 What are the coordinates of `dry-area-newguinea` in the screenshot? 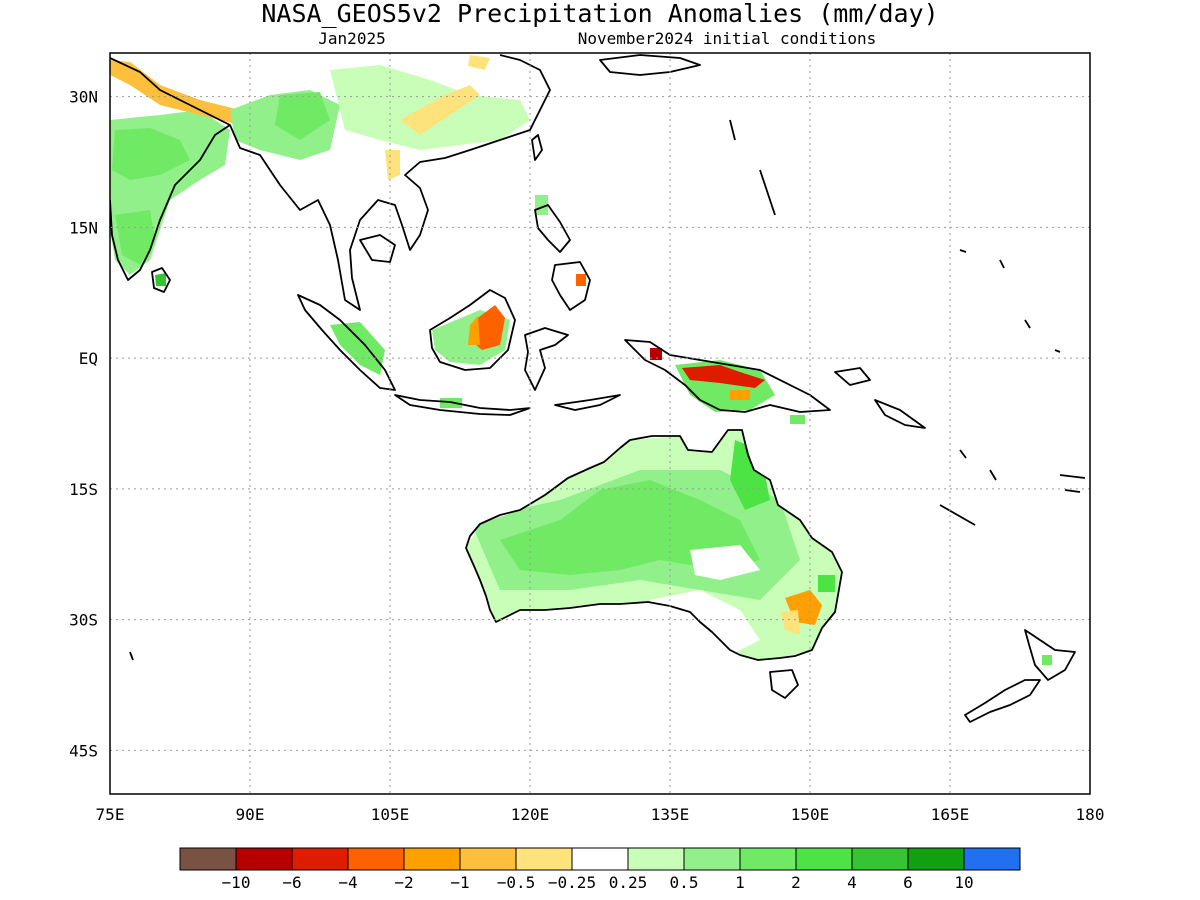 It's located at (723, 376).